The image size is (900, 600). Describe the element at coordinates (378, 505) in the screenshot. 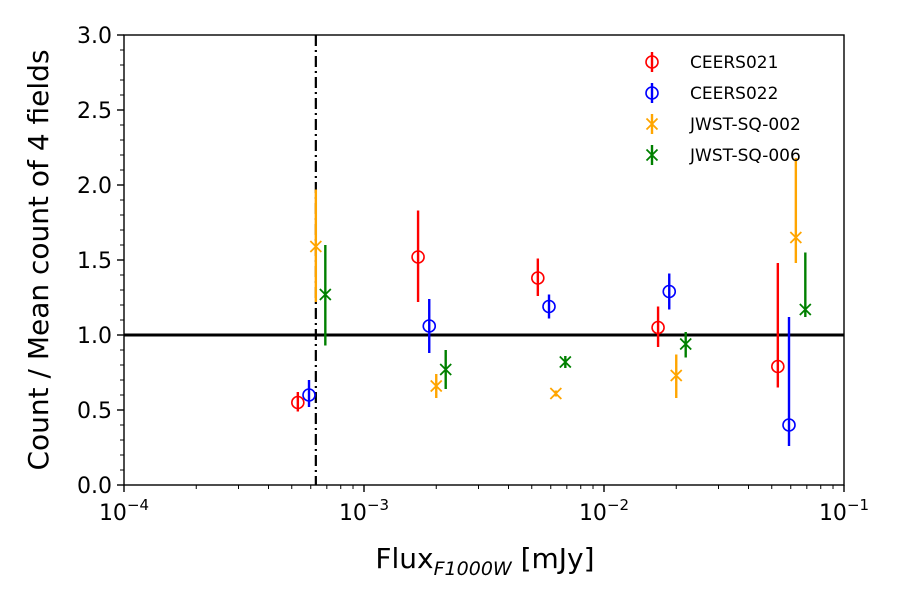

I see `x-tick-label-exponent: −3` at that location.